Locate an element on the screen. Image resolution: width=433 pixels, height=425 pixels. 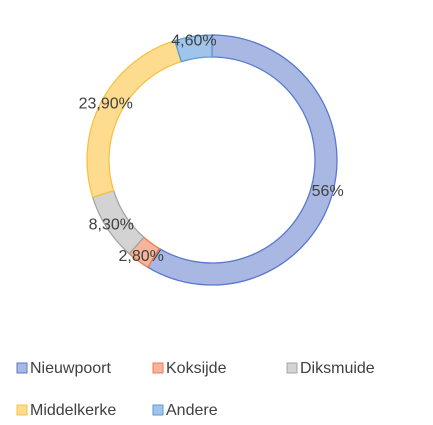
data-label: 23,90% is located at coordinates (106, 103).